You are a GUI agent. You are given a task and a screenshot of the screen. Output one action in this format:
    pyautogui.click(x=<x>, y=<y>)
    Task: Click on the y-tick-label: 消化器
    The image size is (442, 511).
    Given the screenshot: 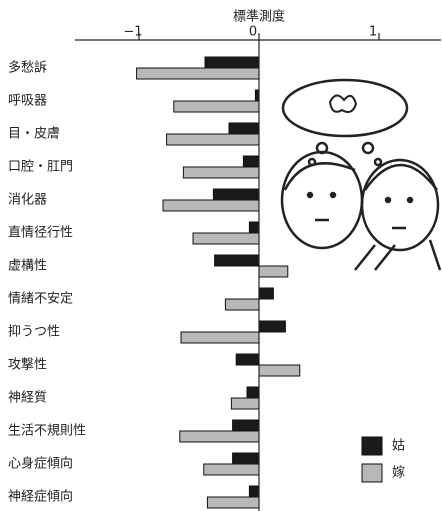 What is the action you would take?
    pyautogui.click(x=27, y=200)
    